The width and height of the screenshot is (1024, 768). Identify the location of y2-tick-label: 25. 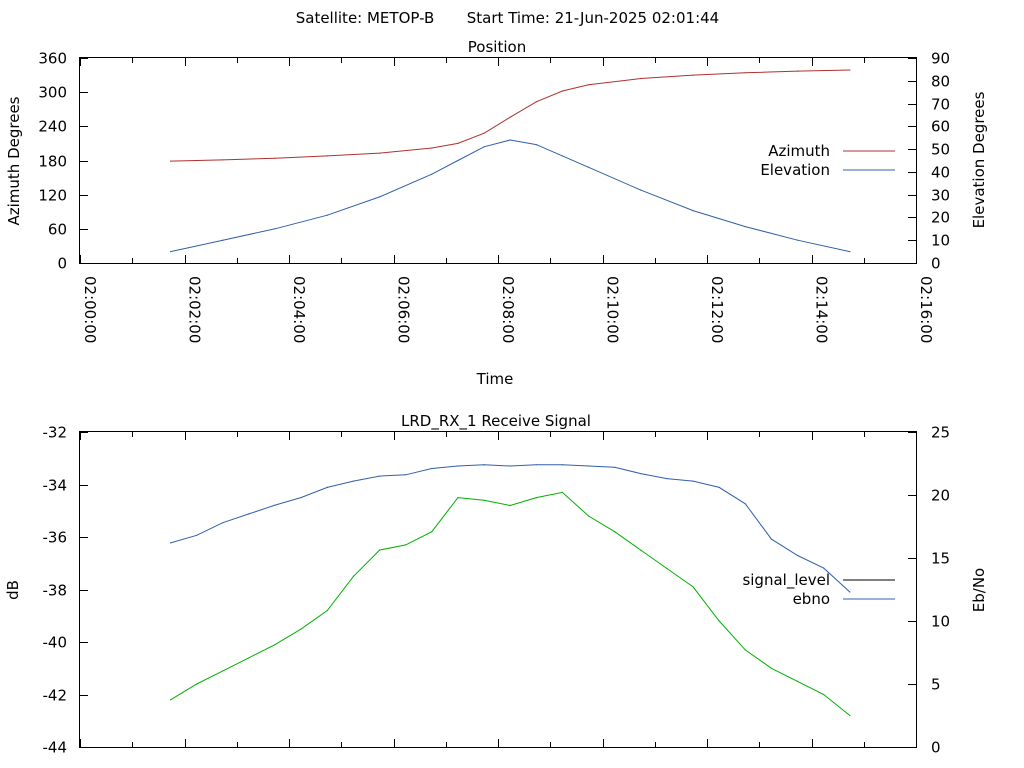
(940, 433).